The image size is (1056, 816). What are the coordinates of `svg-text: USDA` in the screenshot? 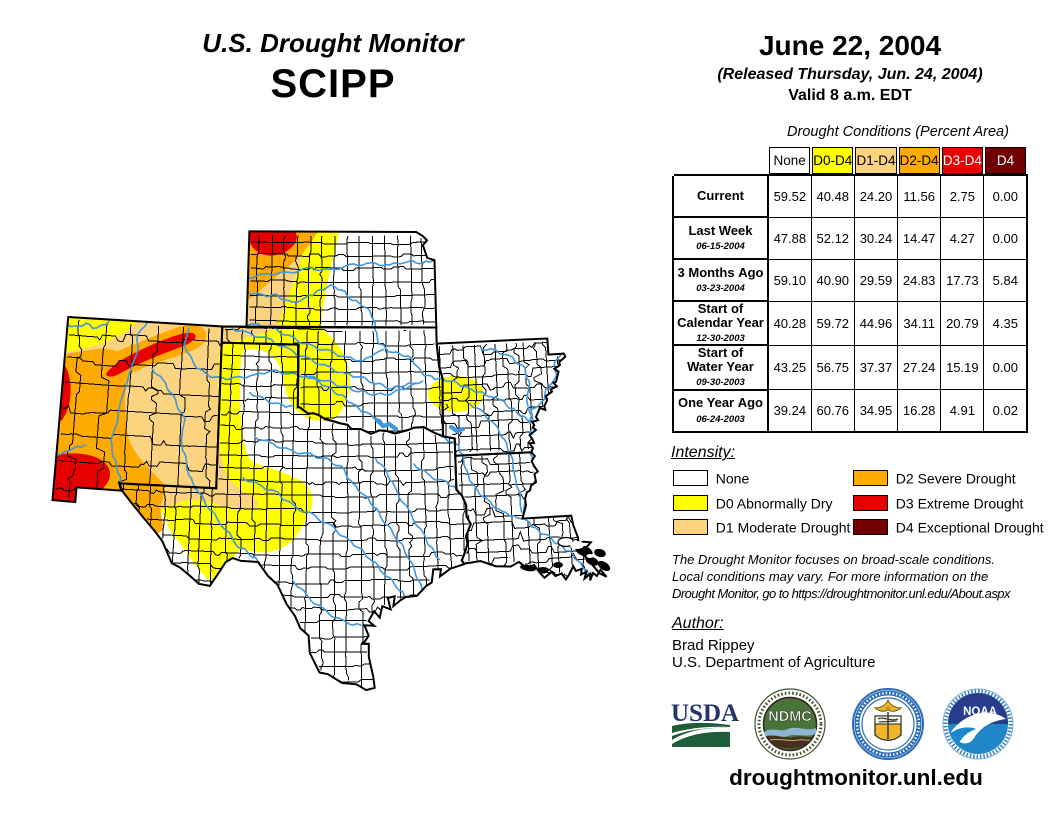 It's located at (705, 713).